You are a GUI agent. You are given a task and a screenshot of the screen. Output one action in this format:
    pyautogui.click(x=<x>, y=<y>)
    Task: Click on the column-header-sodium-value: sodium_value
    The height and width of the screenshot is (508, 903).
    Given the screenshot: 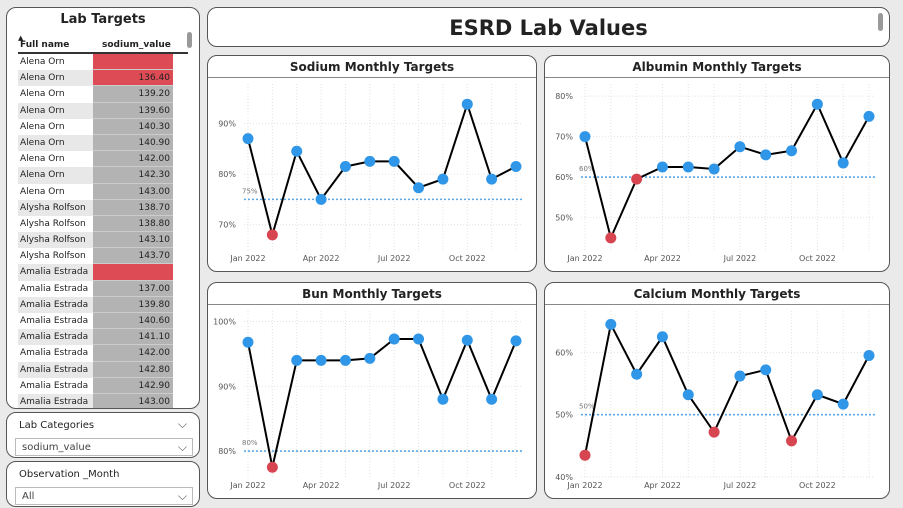 What is the action you would take?
    pyautogui.click(x=136, y=45)
    